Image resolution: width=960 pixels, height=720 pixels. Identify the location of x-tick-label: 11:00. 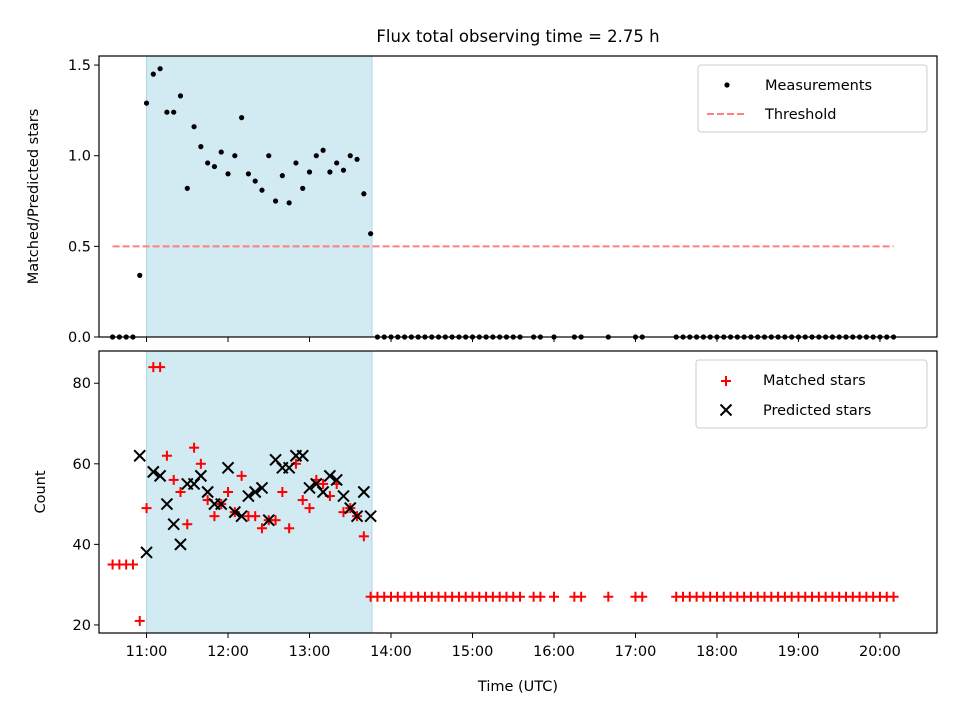
(147, 652).